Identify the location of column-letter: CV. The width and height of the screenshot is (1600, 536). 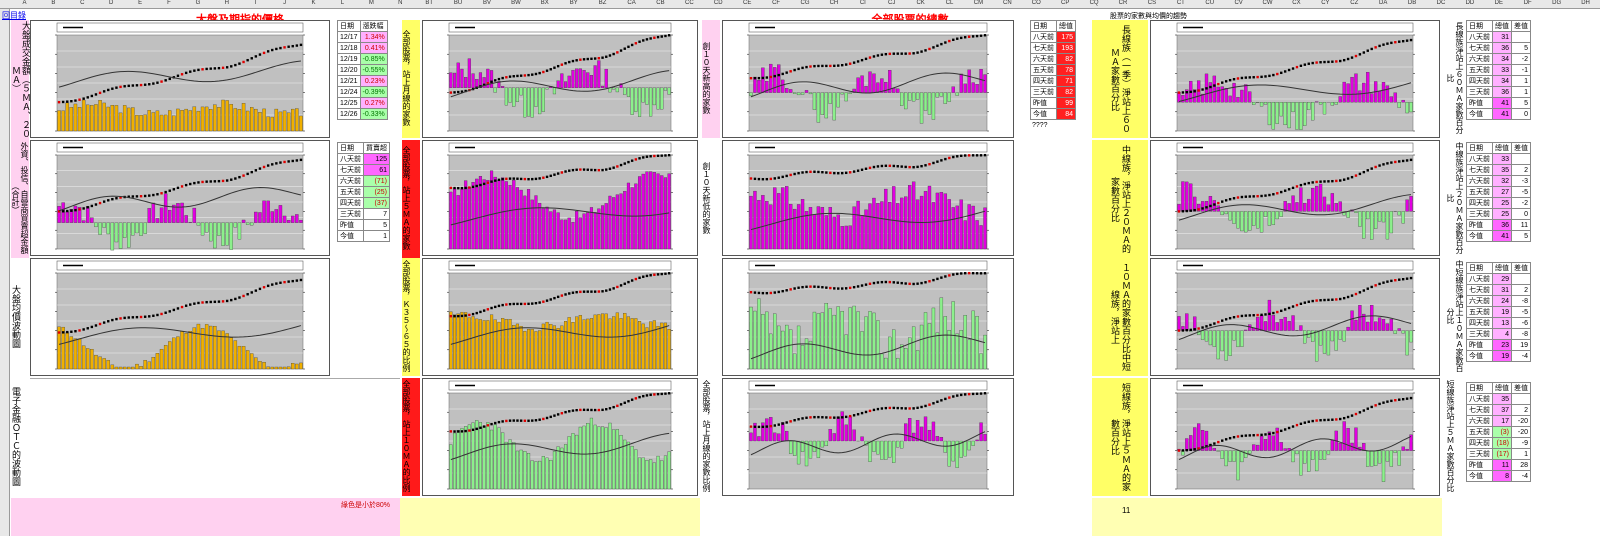
(1238, 3).